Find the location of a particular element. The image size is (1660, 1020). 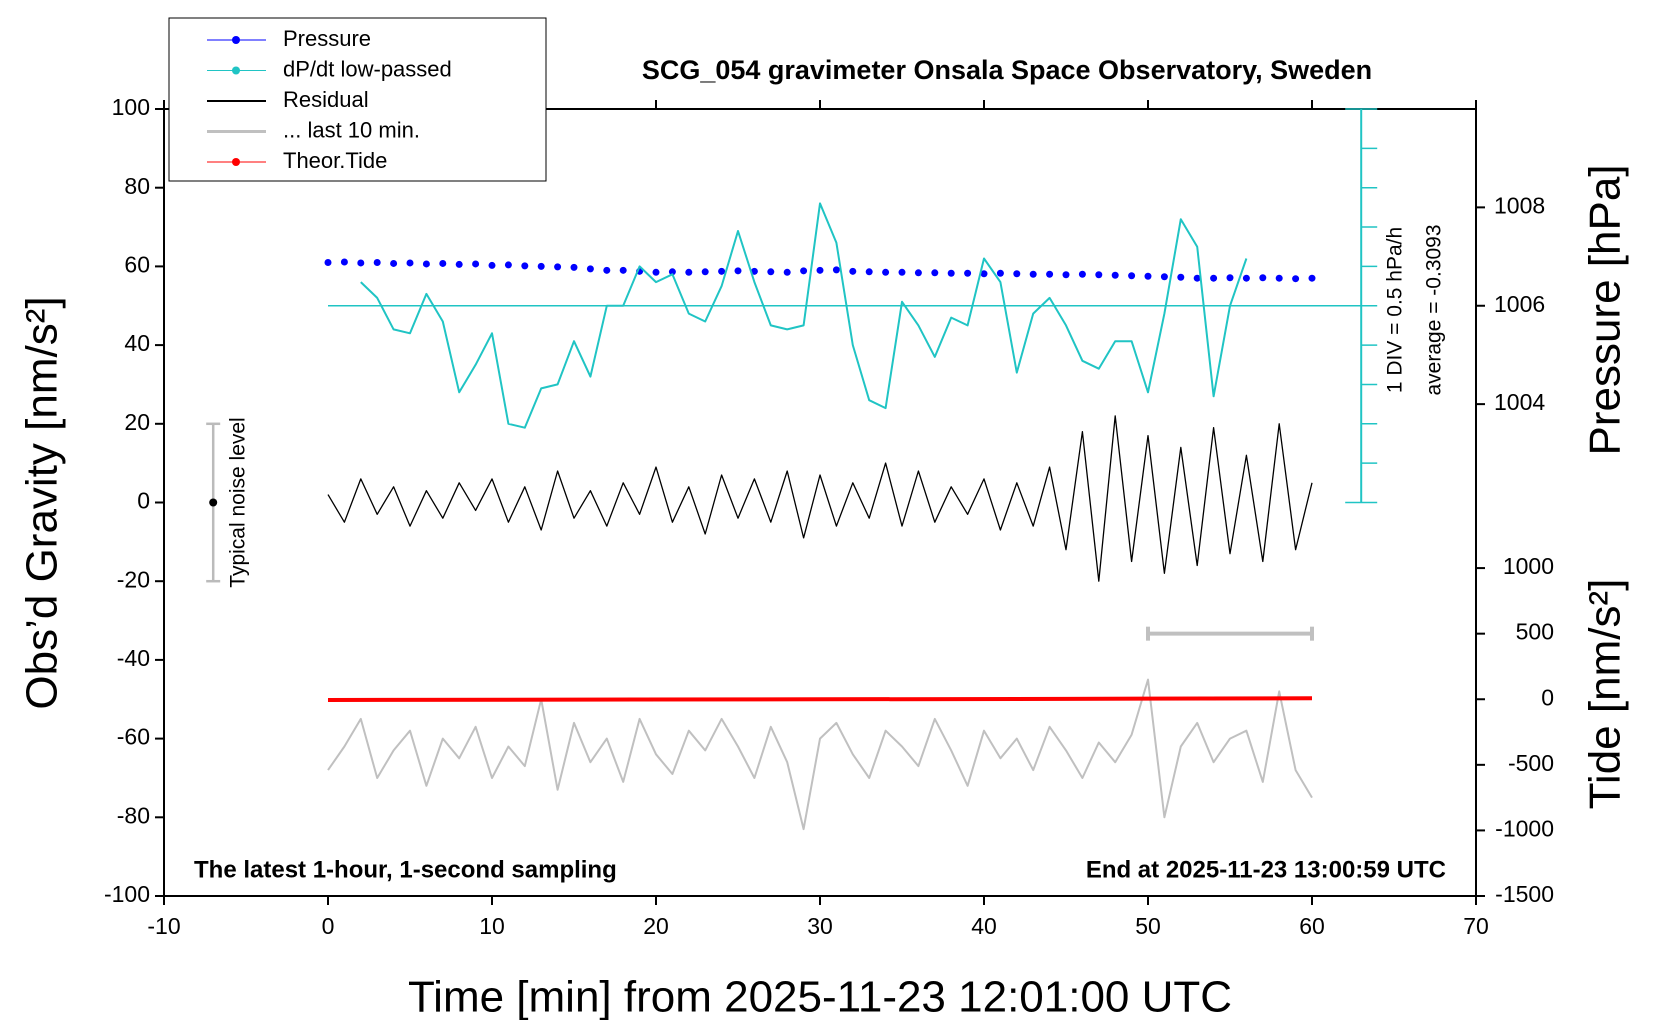

noise-center is located at coordinates (213, 502).